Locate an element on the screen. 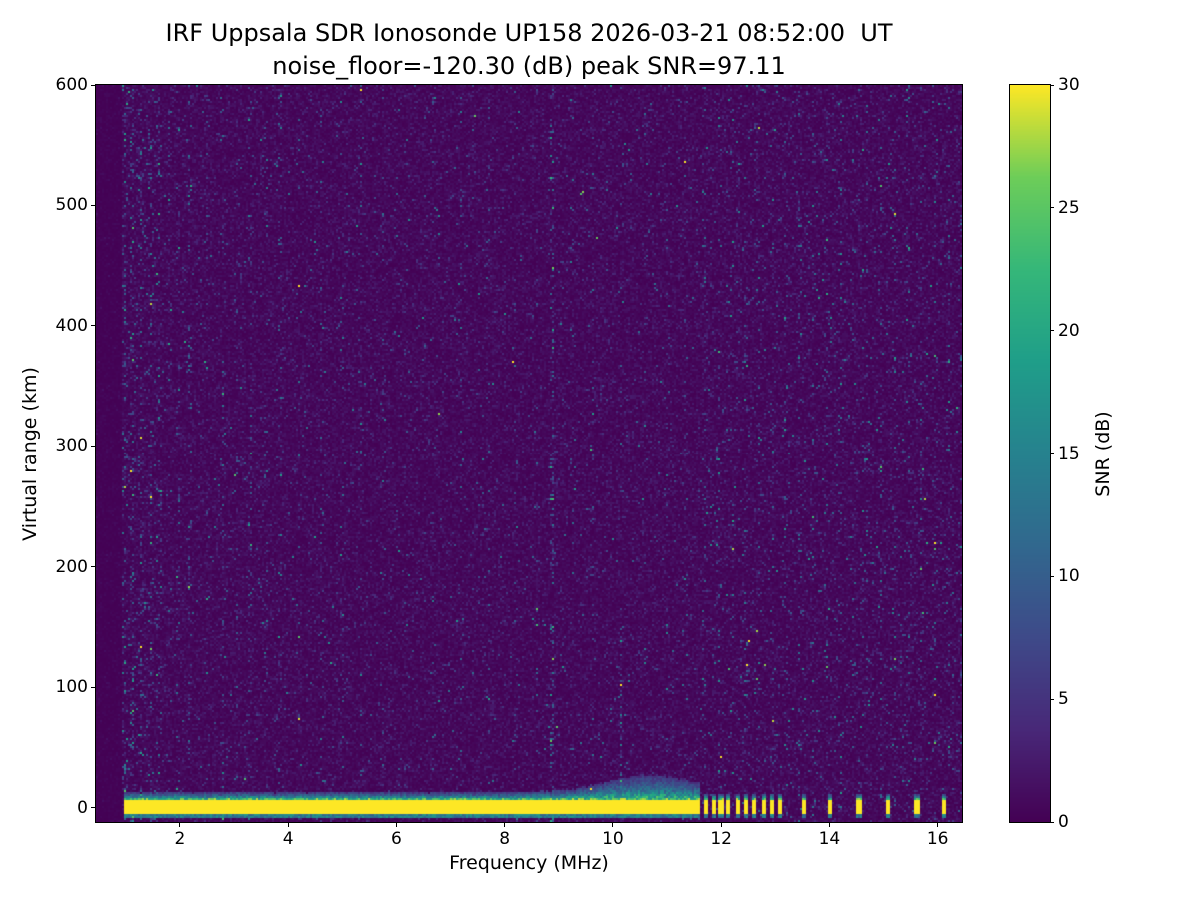 The width and height of the screenshot is (1200, 900). y-tick-label: 300 is located at coordinates (71, 446).